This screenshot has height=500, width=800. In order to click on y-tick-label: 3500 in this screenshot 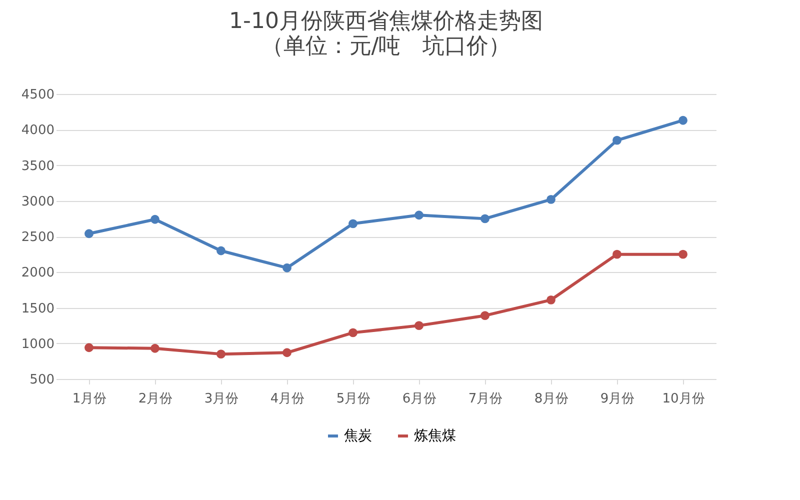, I will do `click(37, 166)`.